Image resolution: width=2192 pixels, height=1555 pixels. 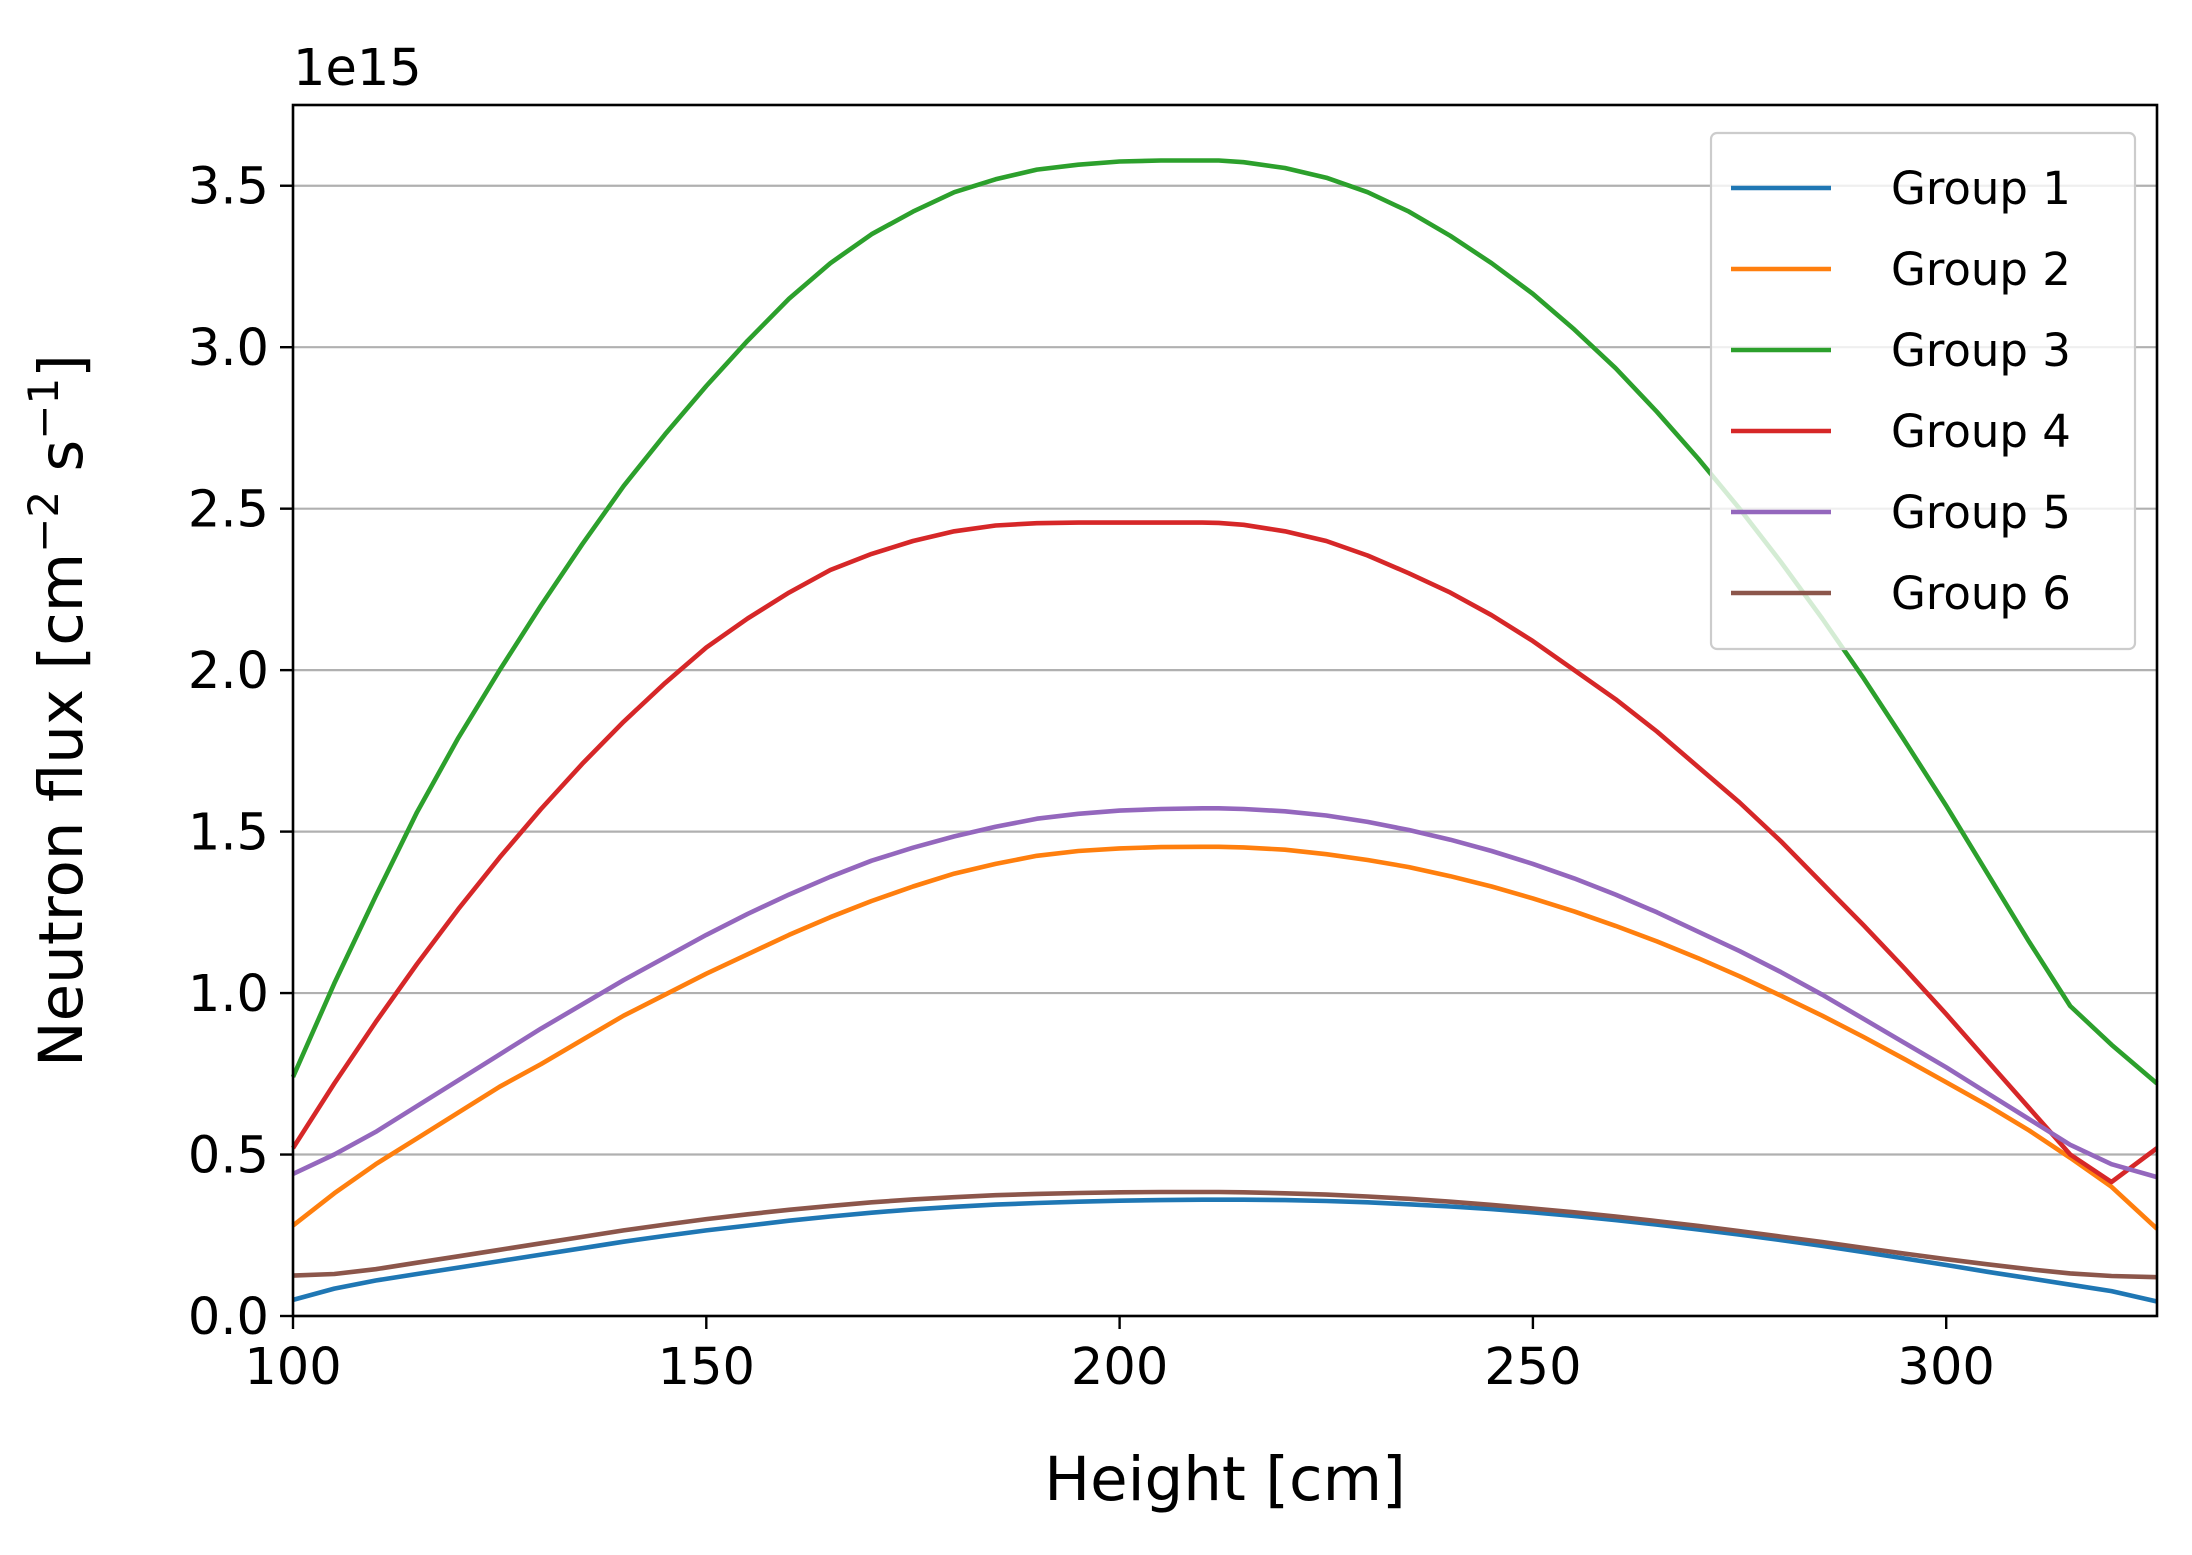 What do you see at coordinates (228, 348) in the screenshot?
I see `y-tick-label-6: 3.0` at bounding box center [228, 348].